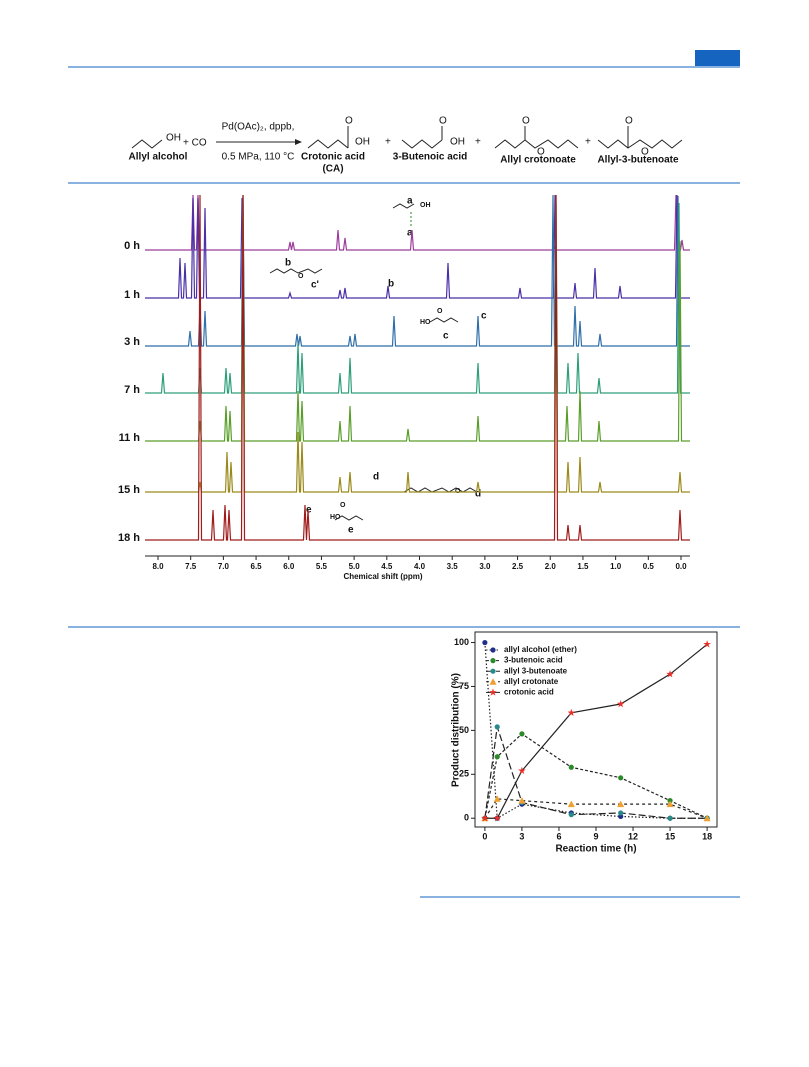 This screenshot has height=1067, width=809. Describe the element at coordinates (596, 808) in the screenshot. I see `series-line` at that location.